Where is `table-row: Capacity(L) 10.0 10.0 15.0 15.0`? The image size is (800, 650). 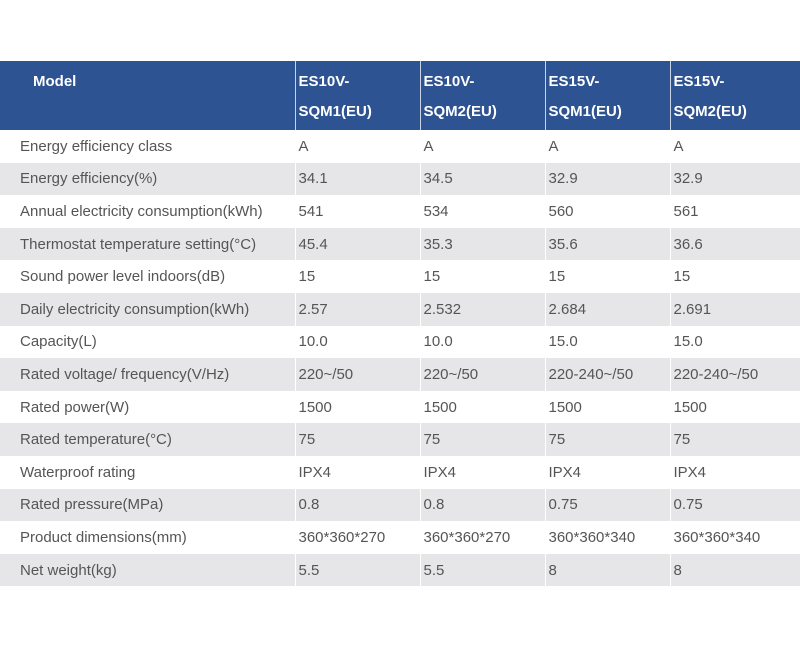
table-row: Capacity(L) 10.0 10.0 15.0 15.0 is located at coordinates (400, 342).